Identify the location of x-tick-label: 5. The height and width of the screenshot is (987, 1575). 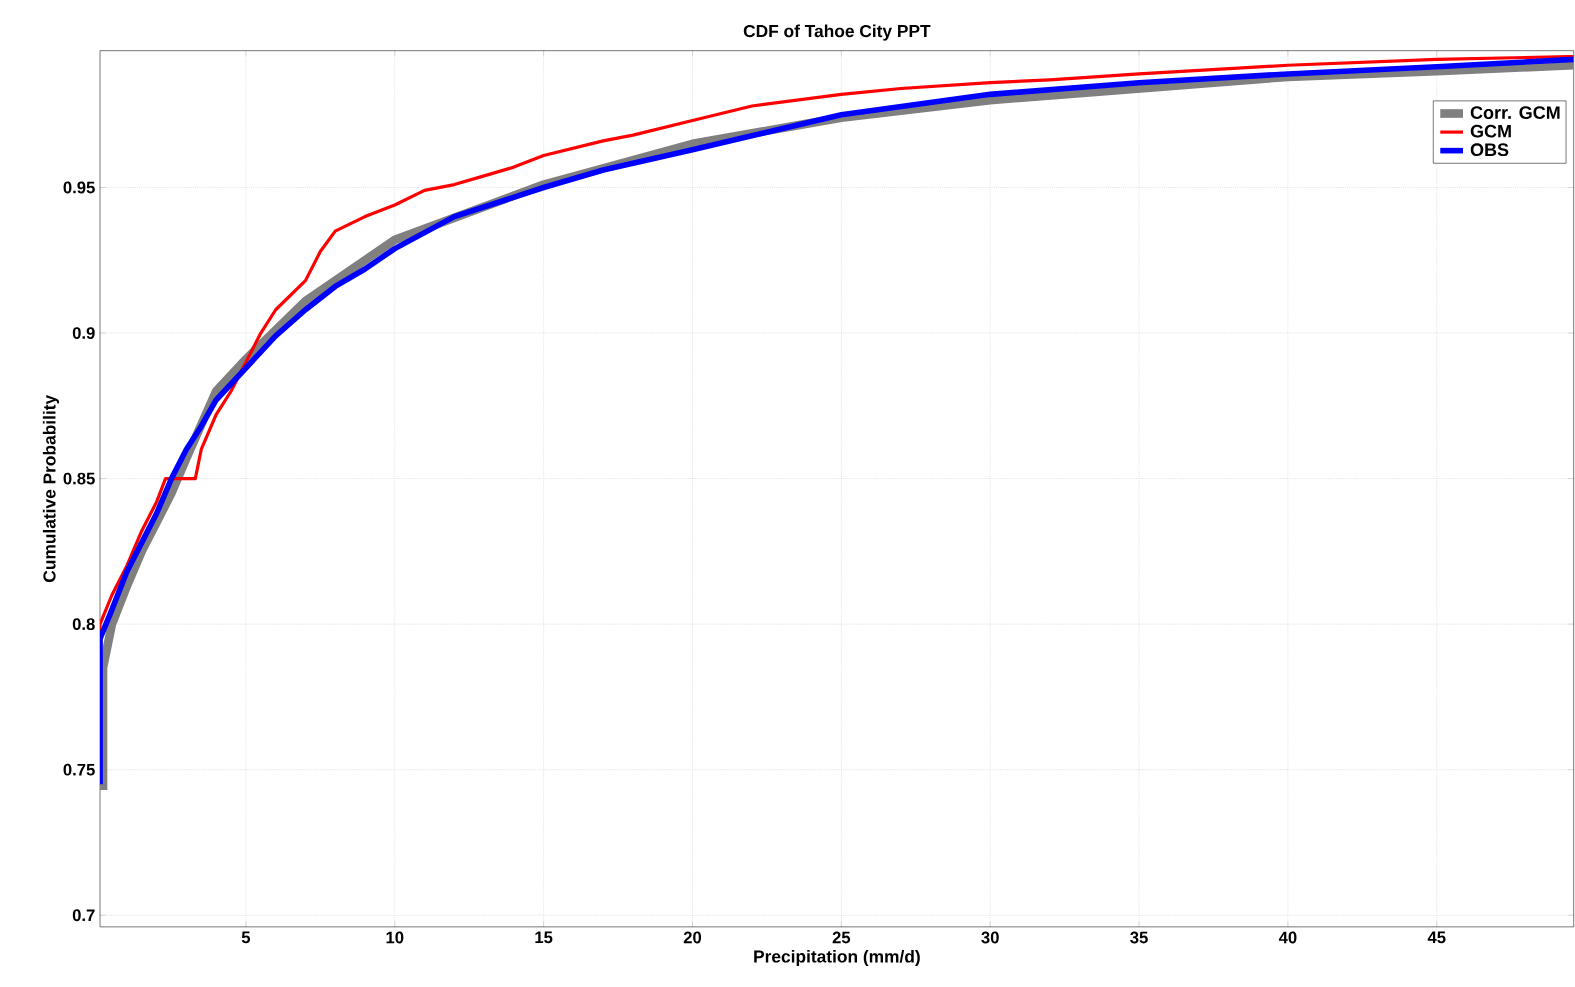
(246, 937).